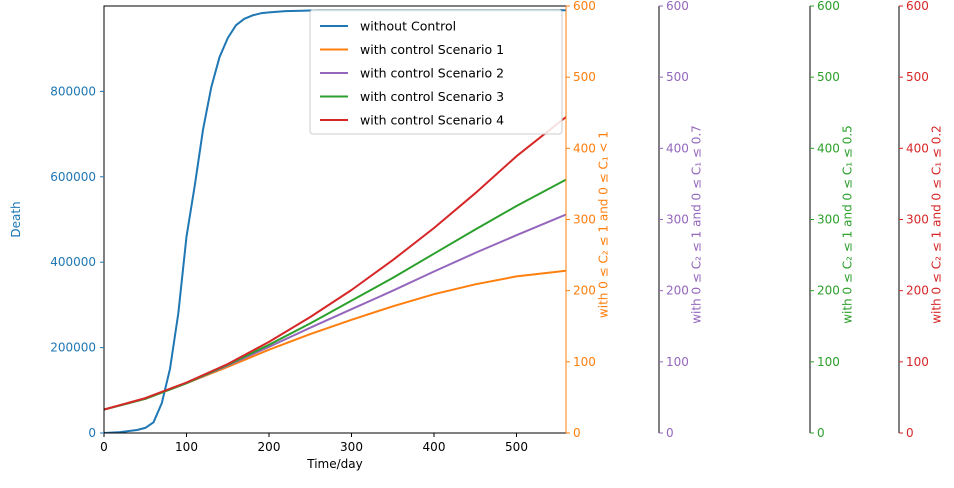  Describe the element at coordinates (677, 291) in the screenshot. I see `right-tick-label-2: 200` at that location.